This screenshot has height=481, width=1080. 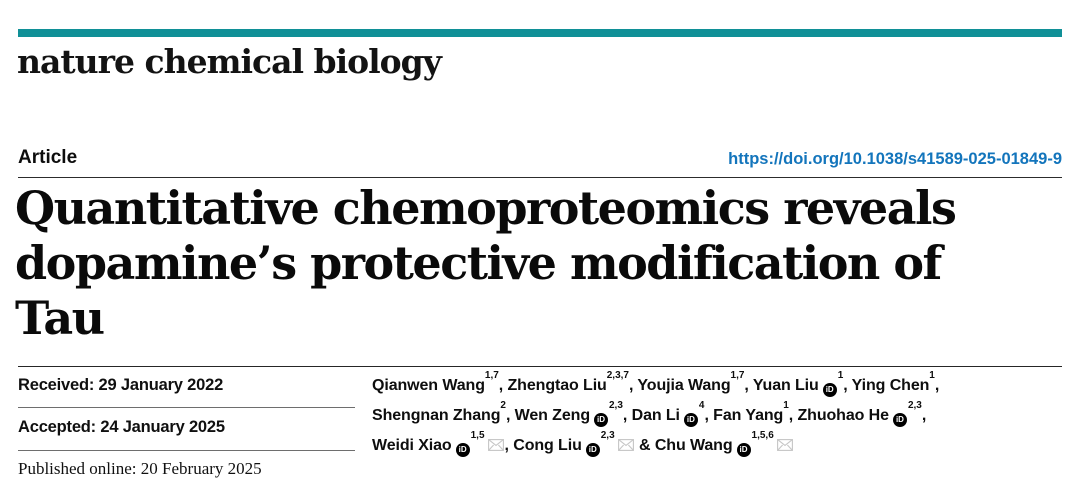 What do you see at coordinates (121, 385) in the screenshot?
I see `received-date: Received: 29 January 2022` at bounding box center [121, 385].